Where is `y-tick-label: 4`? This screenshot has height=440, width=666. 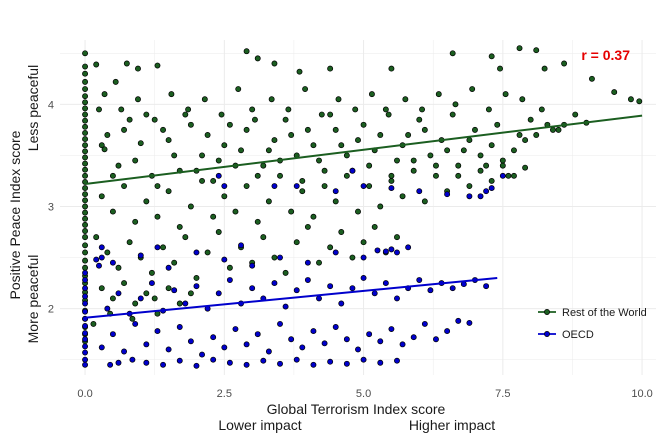 y-tick-label: 4 is located at coordinates (51, 105).